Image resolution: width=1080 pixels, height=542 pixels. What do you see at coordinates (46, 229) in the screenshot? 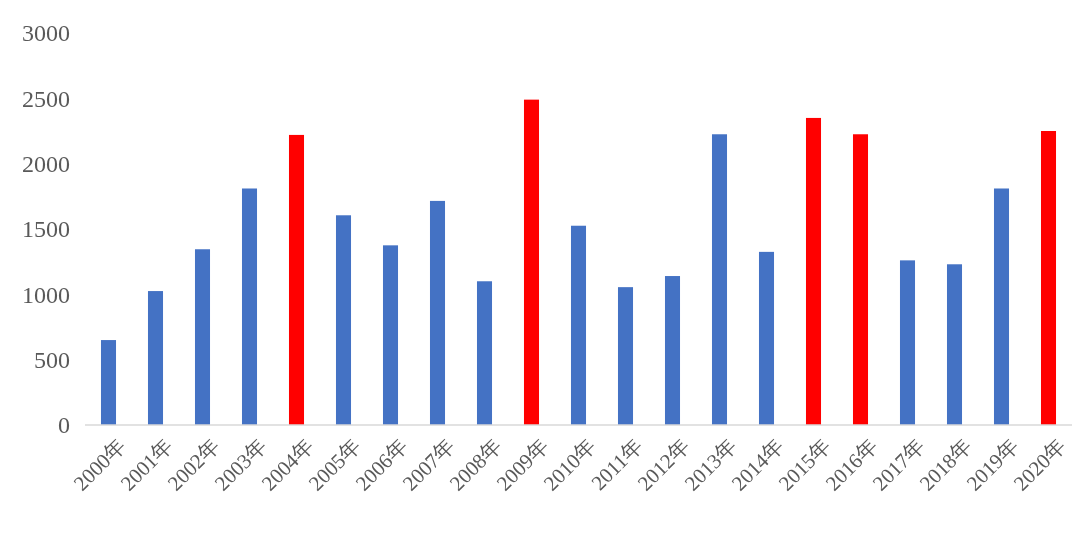
I see `y-tick-label: 1500` at bounding box center [46, 229].